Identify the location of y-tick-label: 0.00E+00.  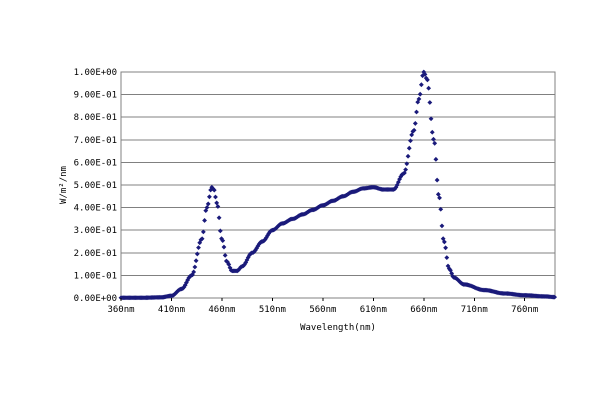
(95, 299).